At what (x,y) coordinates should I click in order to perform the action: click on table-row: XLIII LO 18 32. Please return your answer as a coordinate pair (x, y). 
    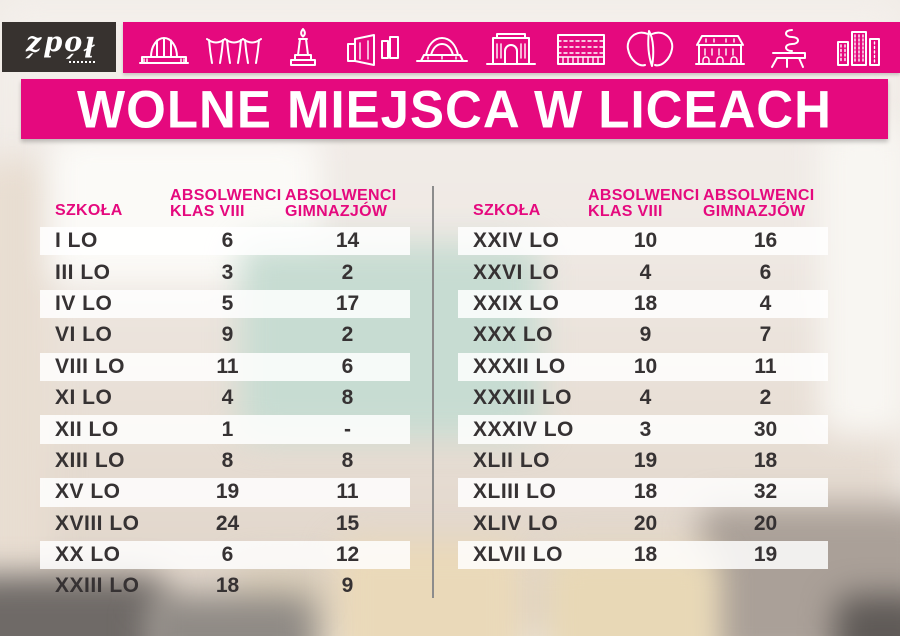
    Looking at the image, I should click on (643, 492).